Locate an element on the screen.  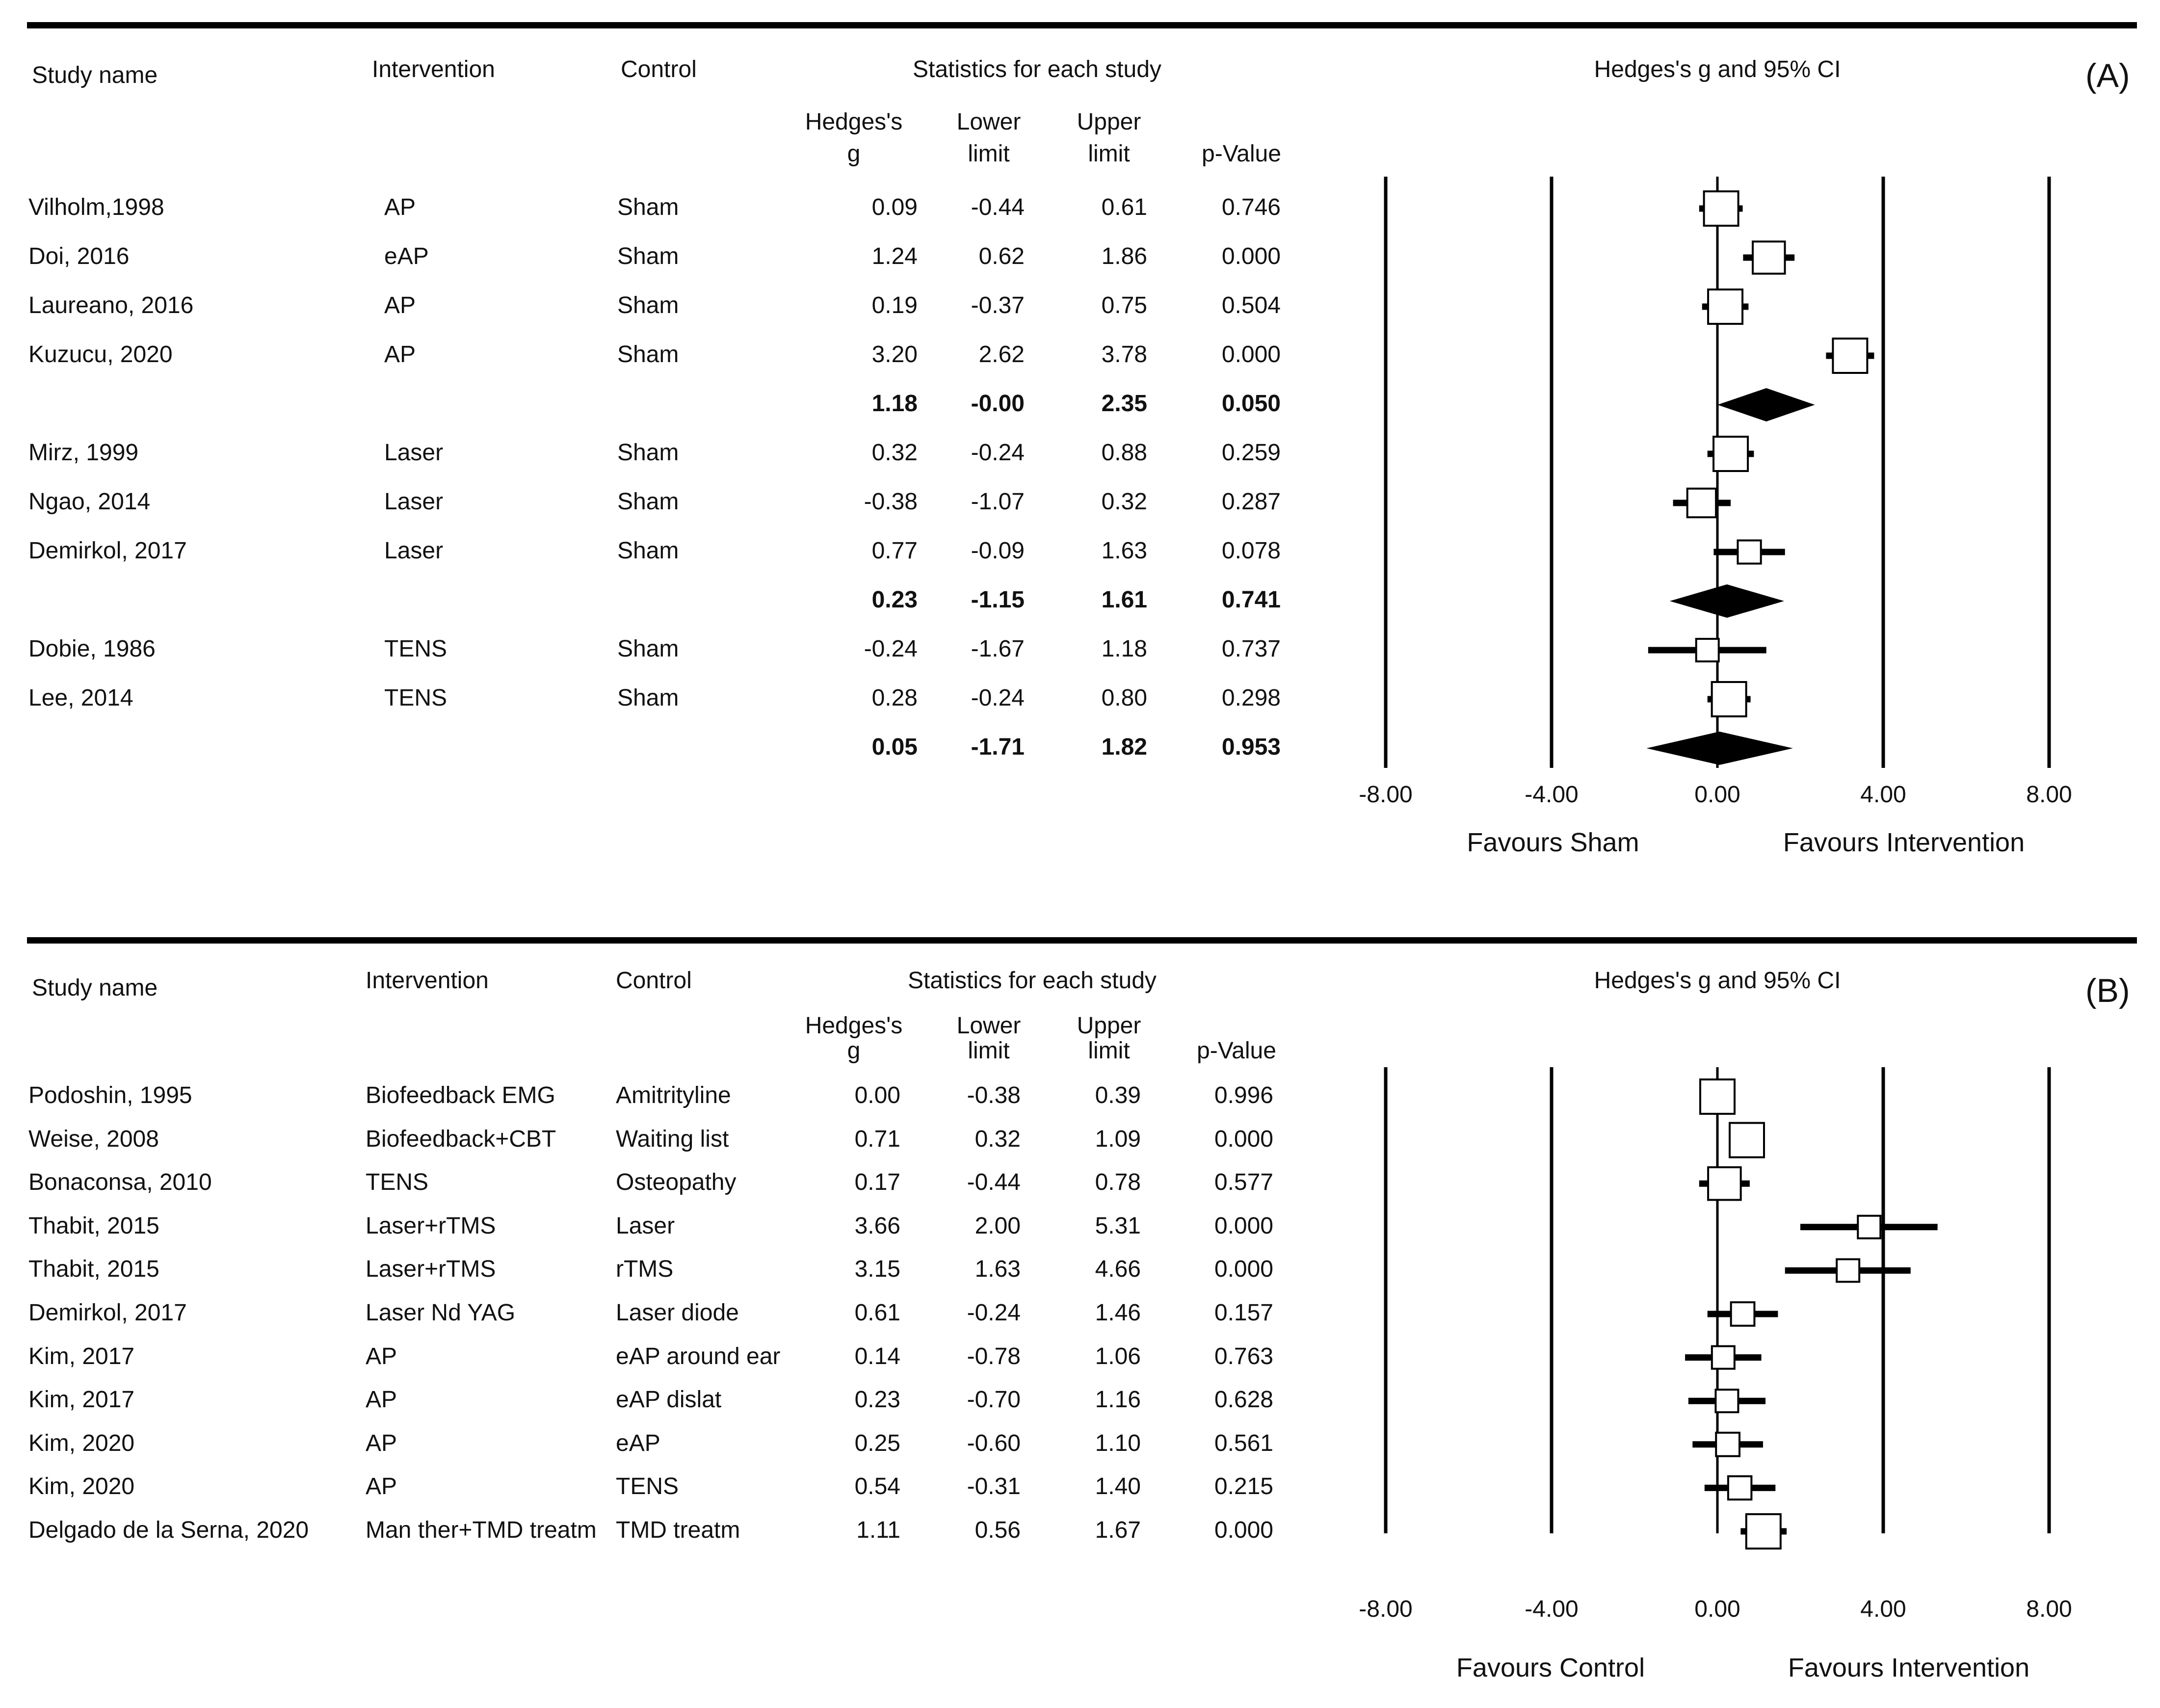
upper-limit-cell: 1.09 is located at coordinates (1118, 1139).